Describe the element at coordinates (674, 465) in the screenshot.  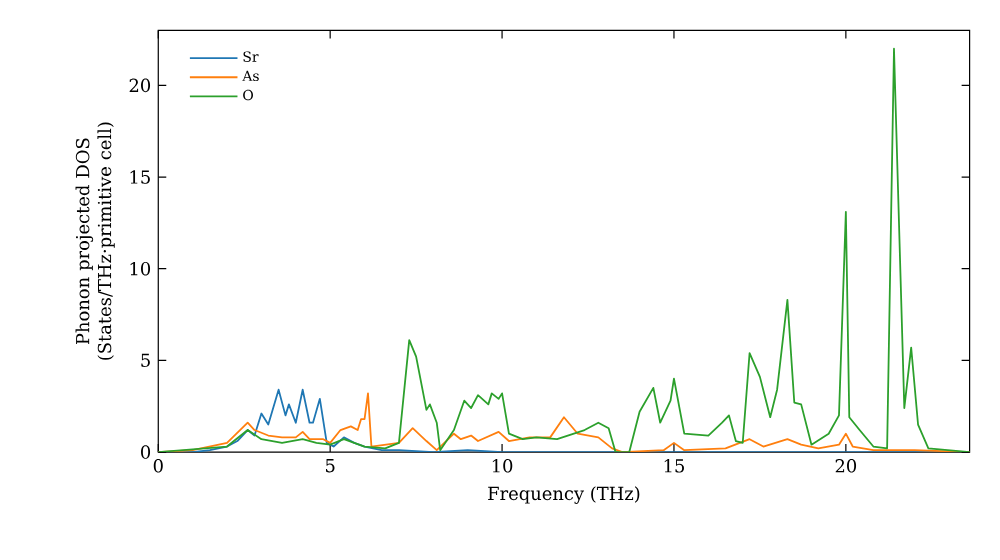
I see `x-tick-label: 15` at that location.